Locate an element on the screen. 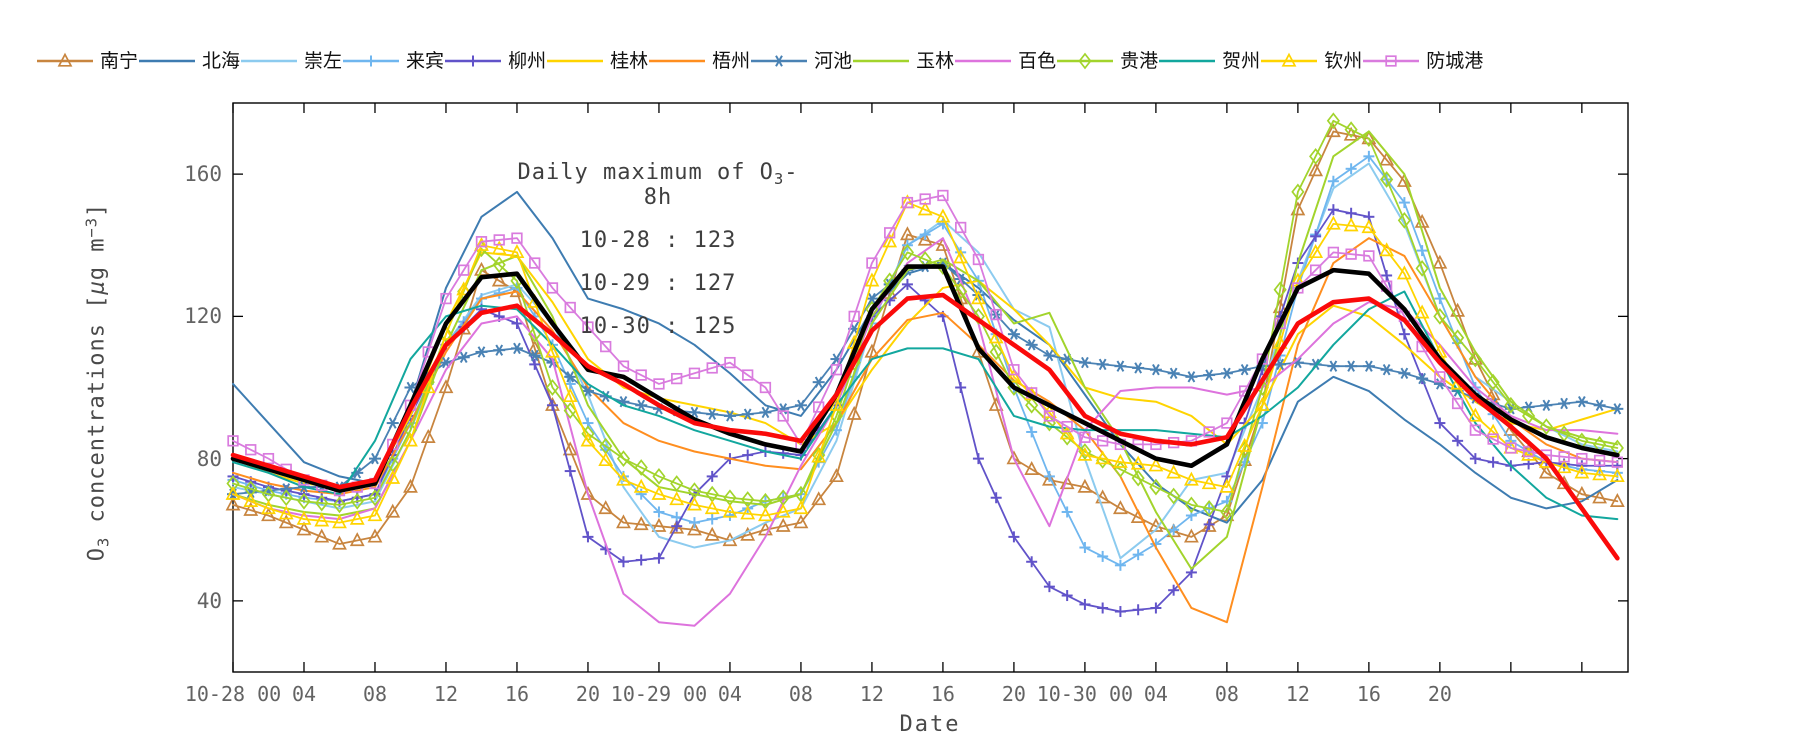  y-tick-label: 160 is located at coordinates (203, 174).